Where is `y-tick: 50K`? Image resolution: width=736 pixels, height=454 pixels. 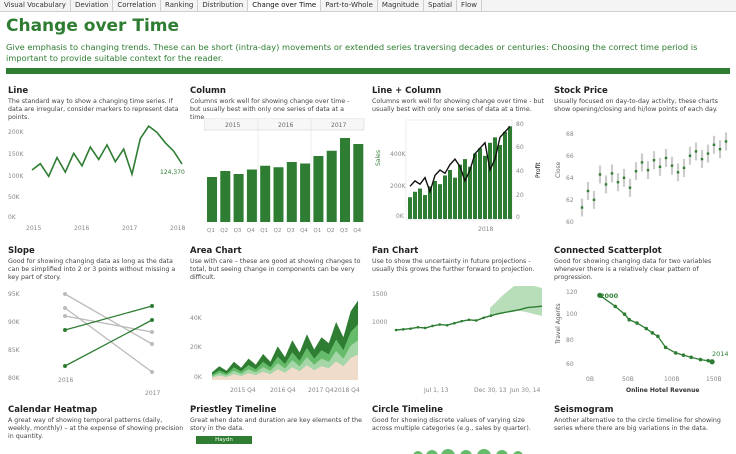 y-tick: 50K is located at coordinates (14, 197).